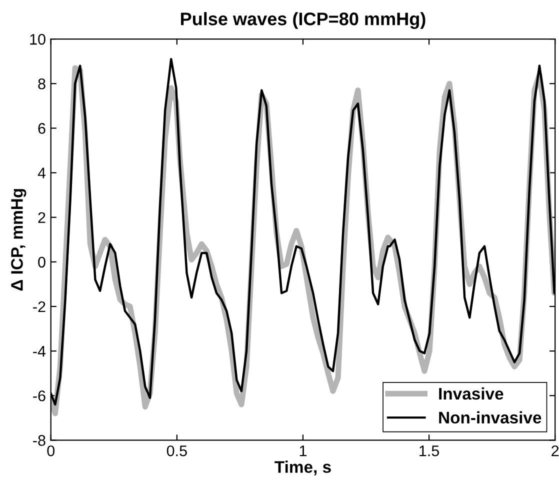 Image resolution: width=559 pixels, height=488 pixels. Describe the element at coordinates (303, 451) in the screenshot. I see `x-tick-label: 1` at that location.